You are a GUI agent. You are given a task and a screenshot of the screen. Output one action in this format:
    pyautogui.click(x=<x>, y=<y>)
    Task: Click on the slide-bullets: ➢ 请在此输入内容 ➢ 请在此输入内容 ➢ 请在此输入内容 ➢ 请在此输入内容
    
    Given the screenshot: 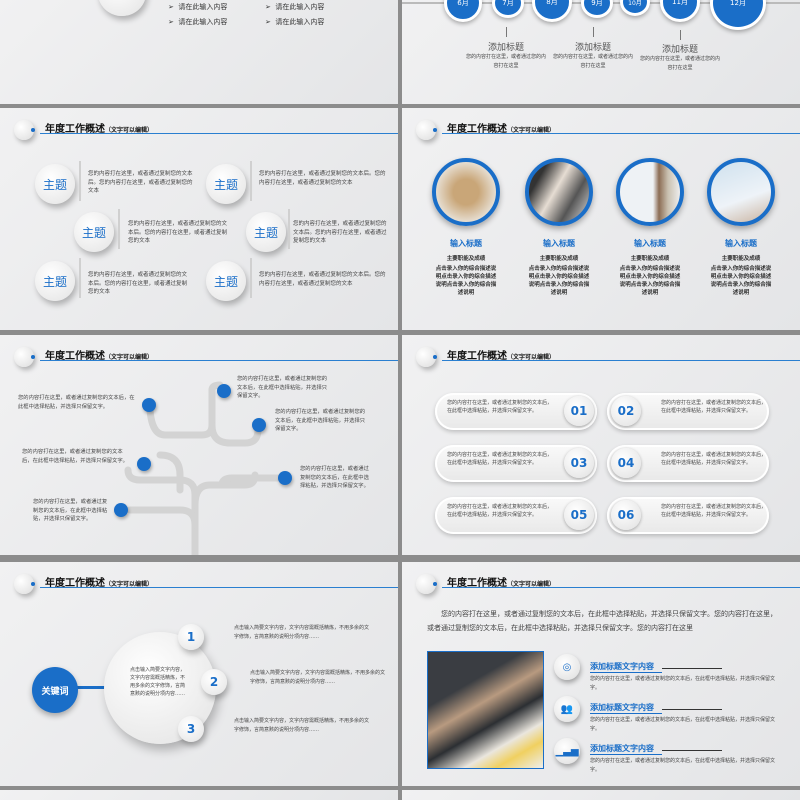 What is the action you would take?
    pyautogui.click(x=199, y=52)
    